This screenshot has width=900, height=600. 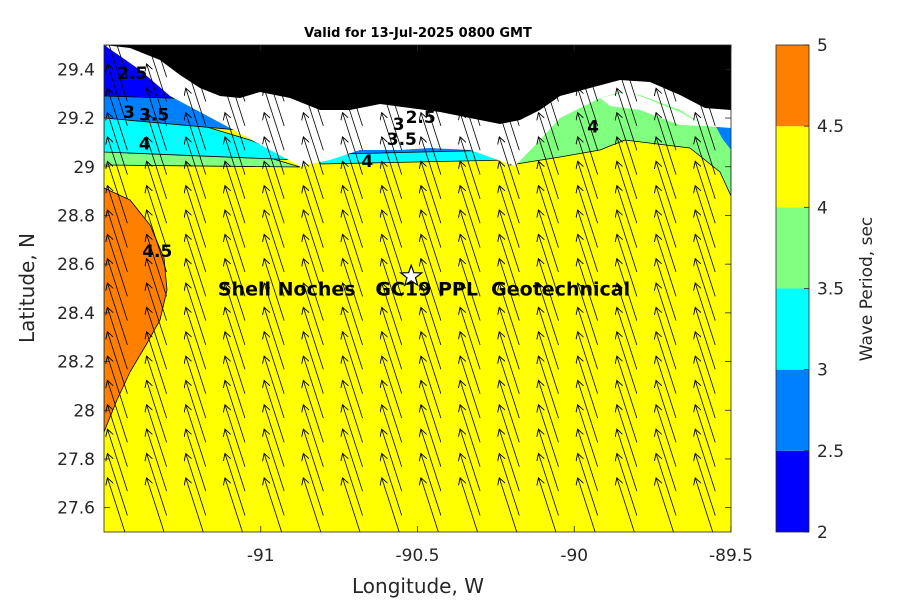 I want to click on y-tick-label: 29.2, so click(x=76, y=119).